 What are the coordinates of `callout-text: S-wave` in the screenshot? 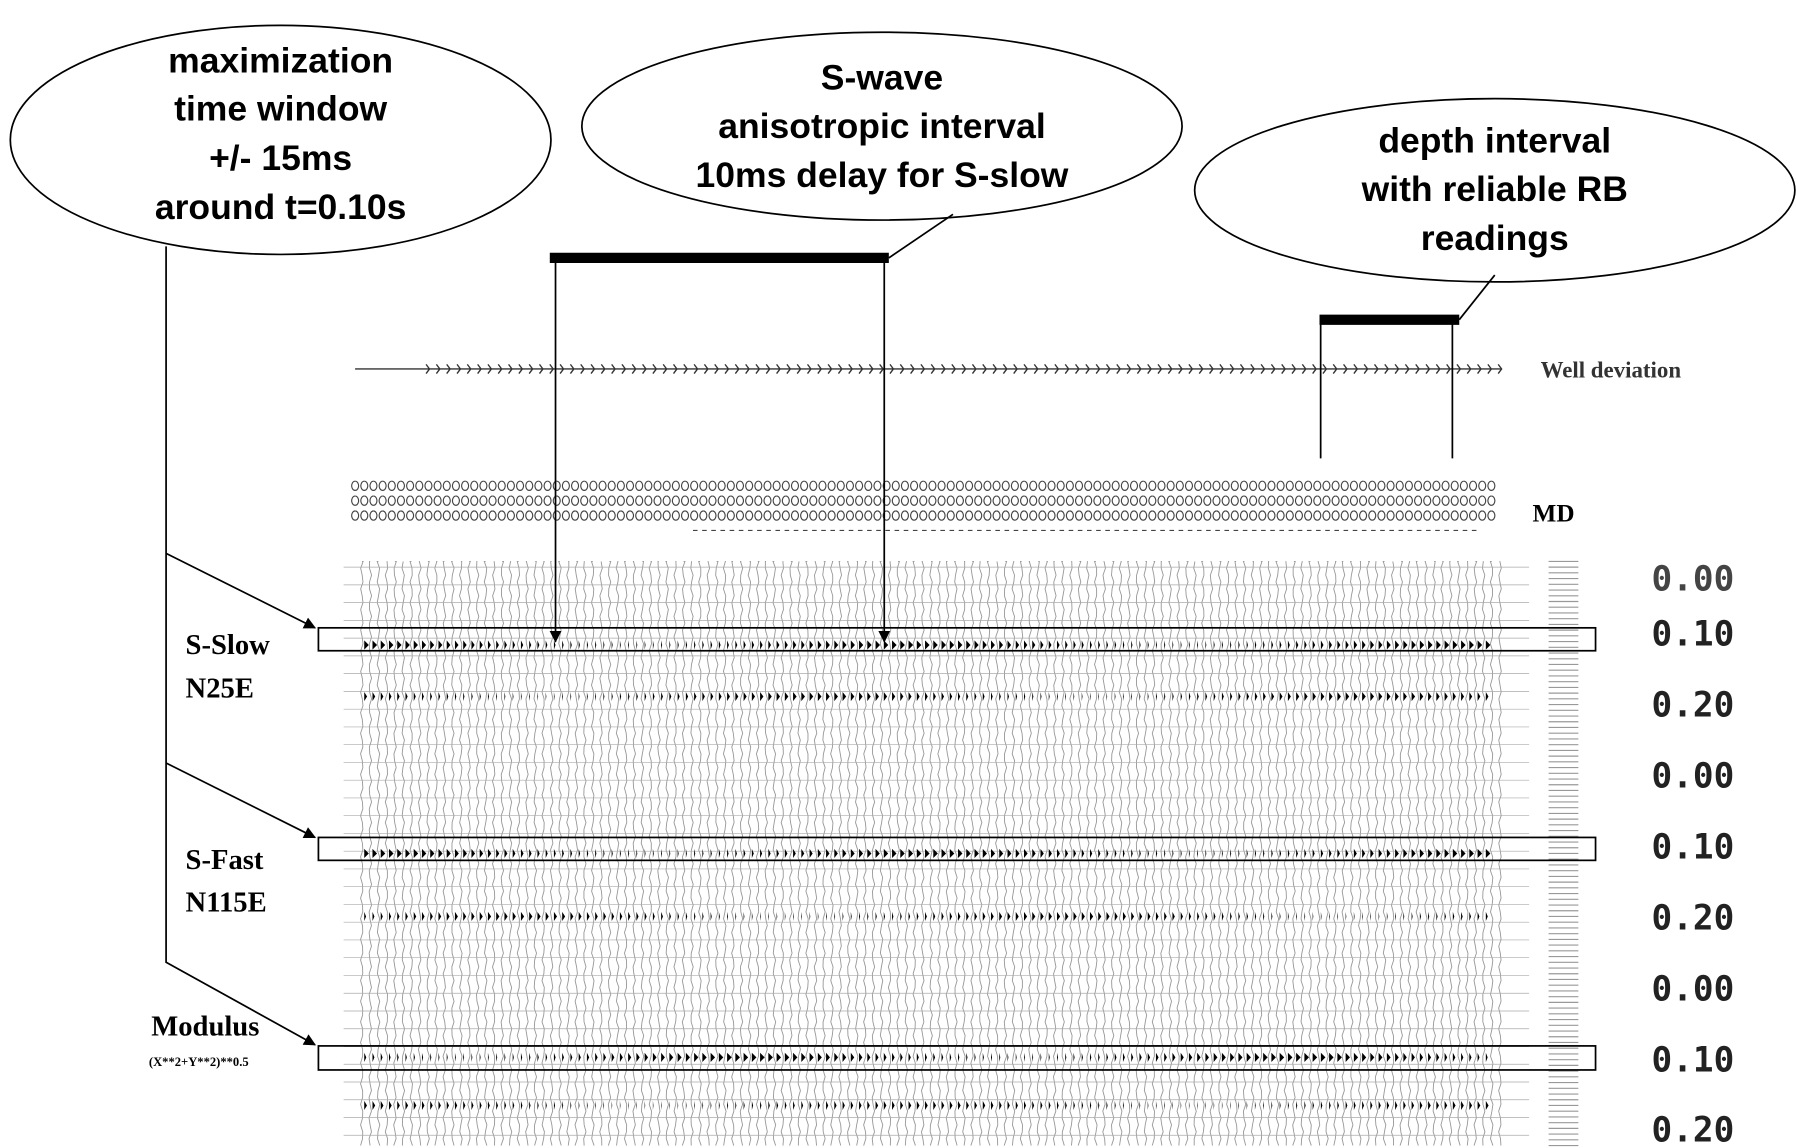 It's located at (882, 78).